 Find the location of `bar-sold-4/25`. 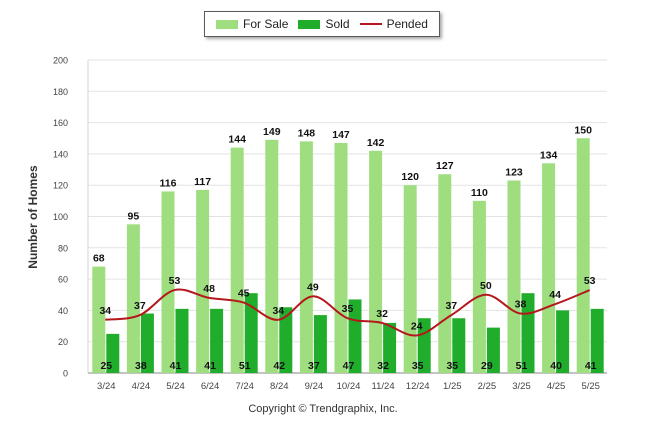

bar-sold-4/25 is located at coordinates (563, 341).